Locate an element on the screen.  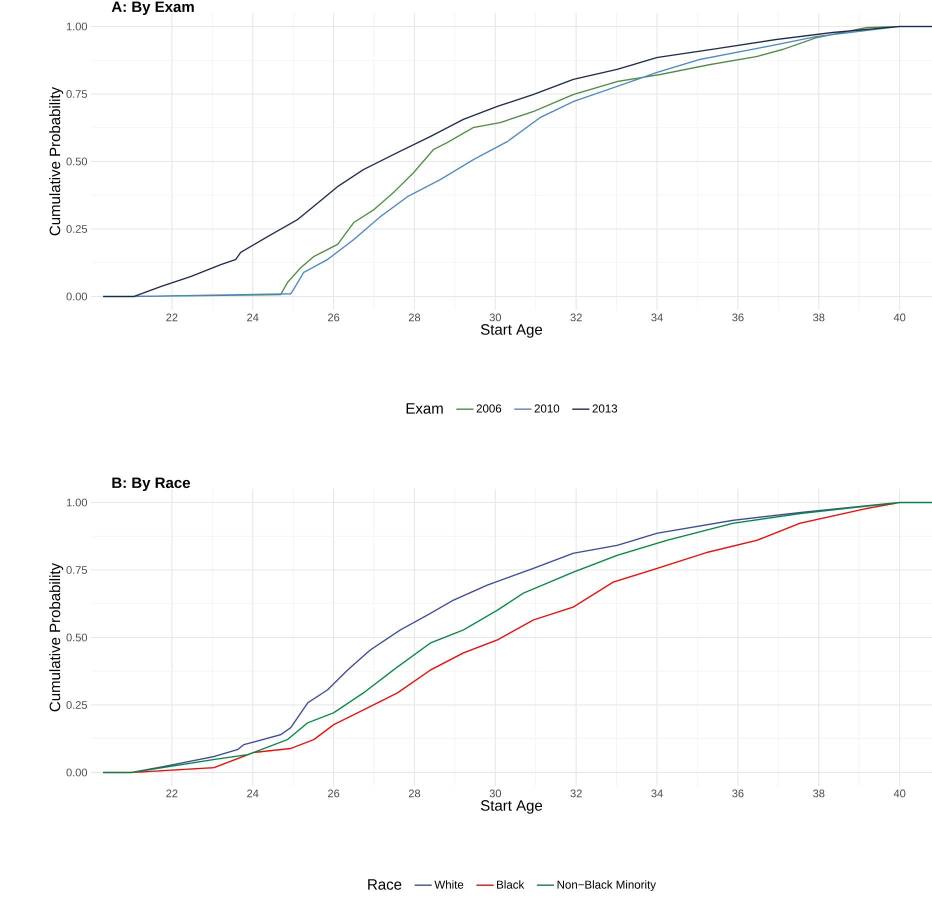
legend-label: Non−Black Minority is located at coordinates (607, 885).